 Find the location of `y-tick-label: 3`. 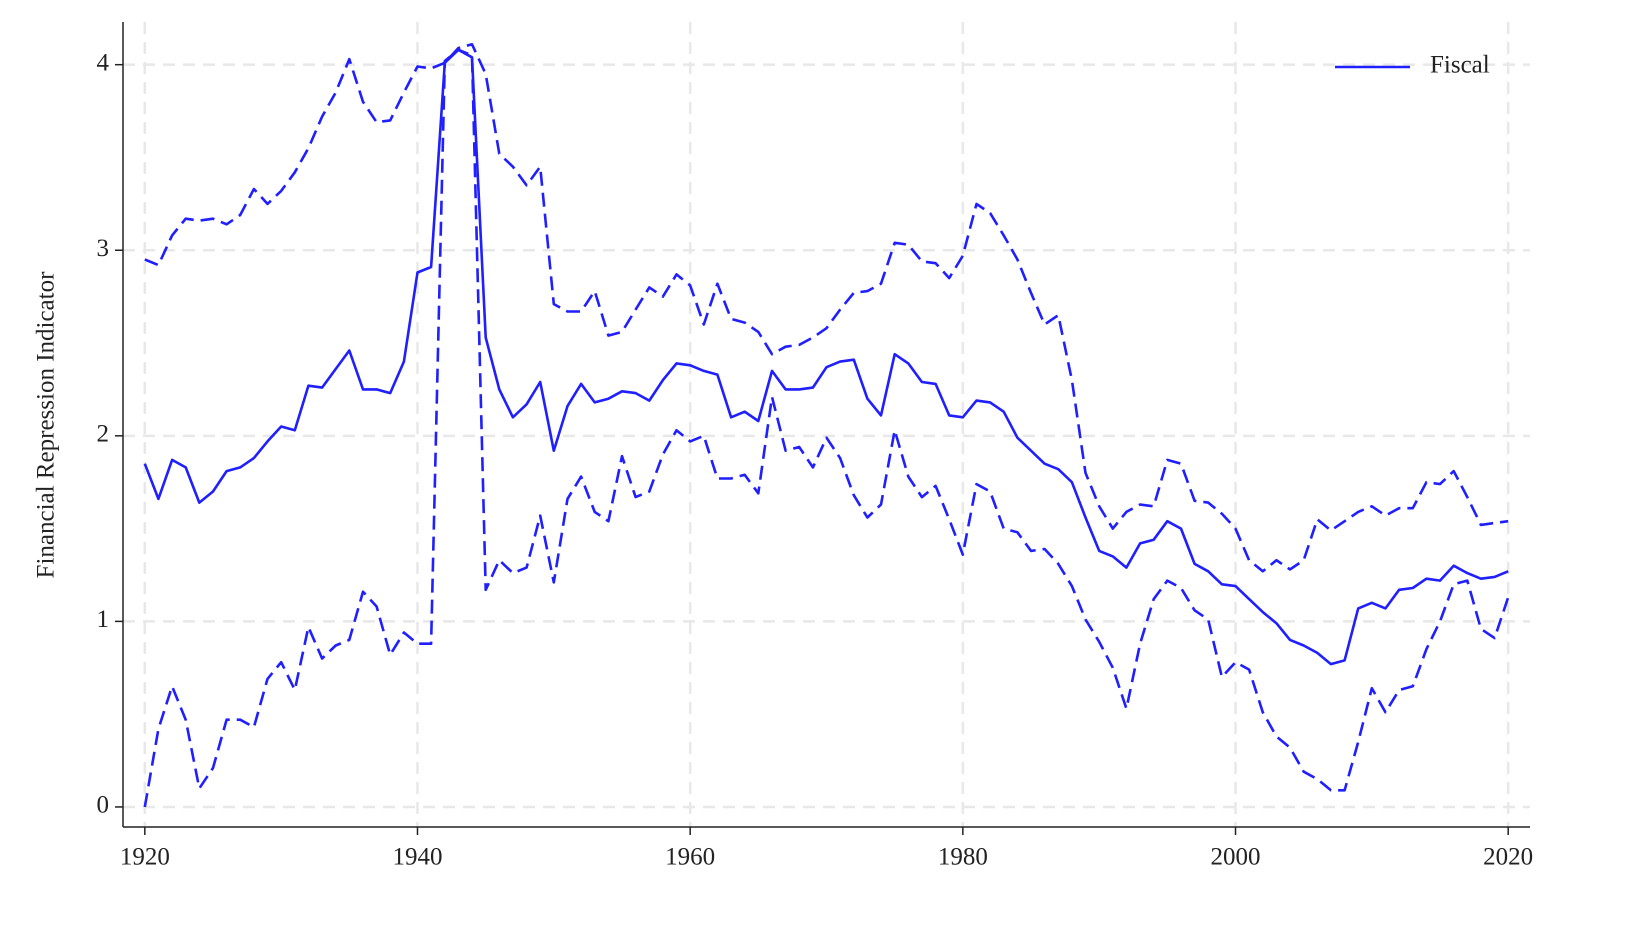

y-tick-label: 3 is located at coordinates (103, 248).